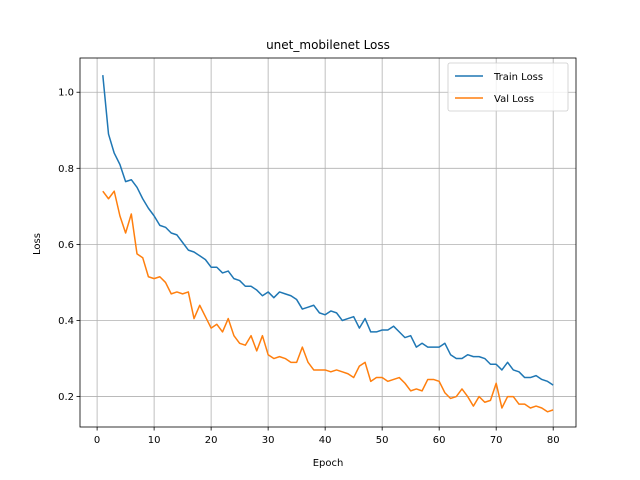  Describe the element at coordinates (37, 244) in the screenshot. I see `y-axis-label: Loss` at that location.